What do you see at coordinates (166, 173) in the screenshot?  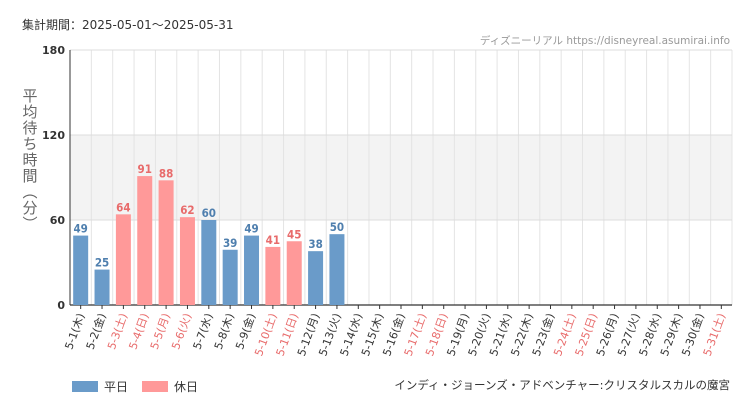 I see `data-label: 88` at bounding box center [166, 173].